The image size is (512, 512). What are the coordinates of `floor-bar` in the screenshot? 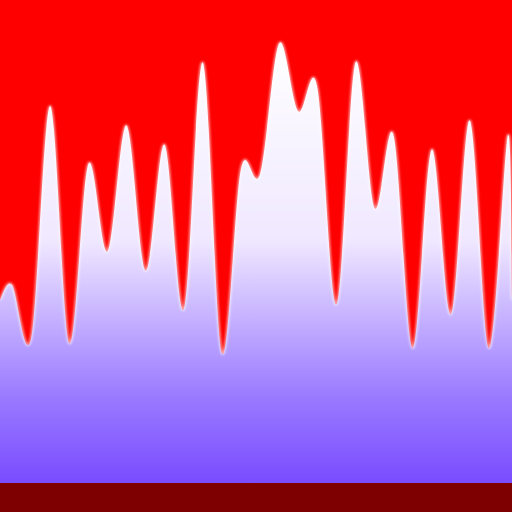 It's located at (256, 497).